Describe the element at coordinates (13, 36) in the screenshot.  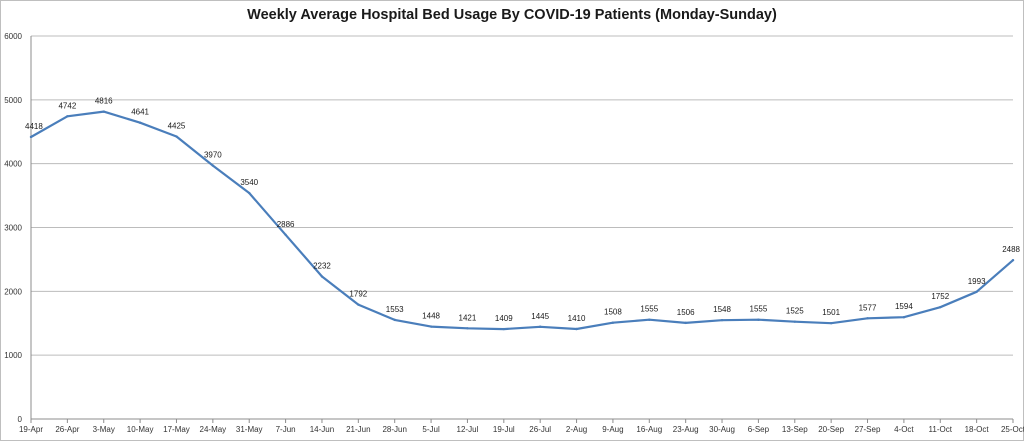
I see `y-tick-label: 6000` at that location.